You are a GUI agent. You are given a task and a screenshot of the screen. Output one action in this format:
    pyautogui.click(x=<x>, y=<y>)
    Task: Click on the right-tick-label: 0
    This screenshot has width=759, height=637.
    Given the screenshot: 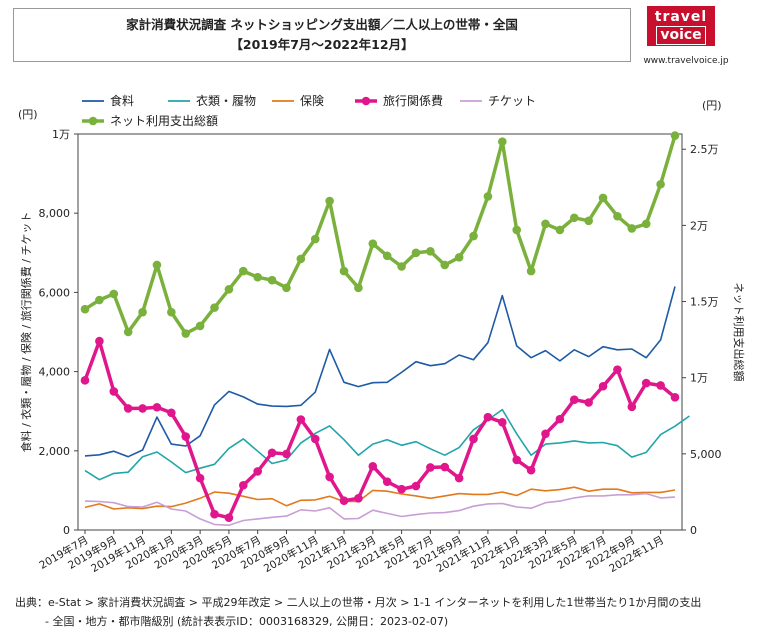 What is the action you would take?
    pyautogui.click(x=693, y=530)
    